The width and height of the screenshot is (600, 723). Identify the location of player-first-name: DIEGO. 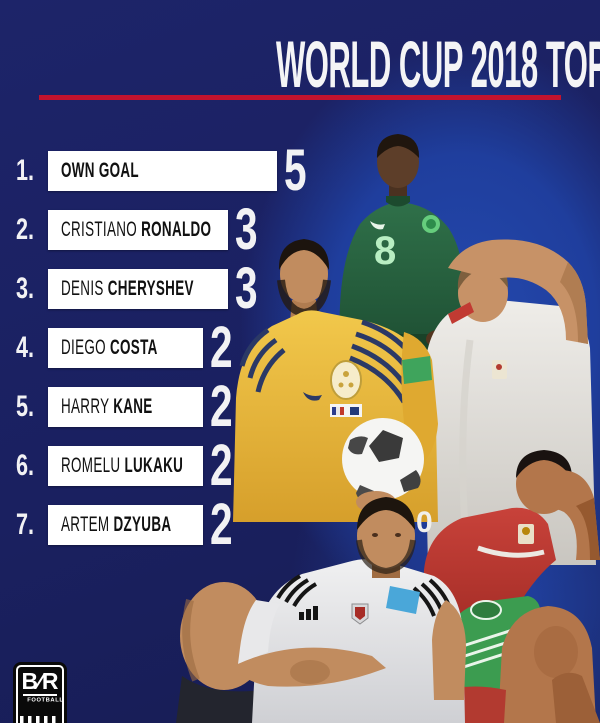
(83, 347).